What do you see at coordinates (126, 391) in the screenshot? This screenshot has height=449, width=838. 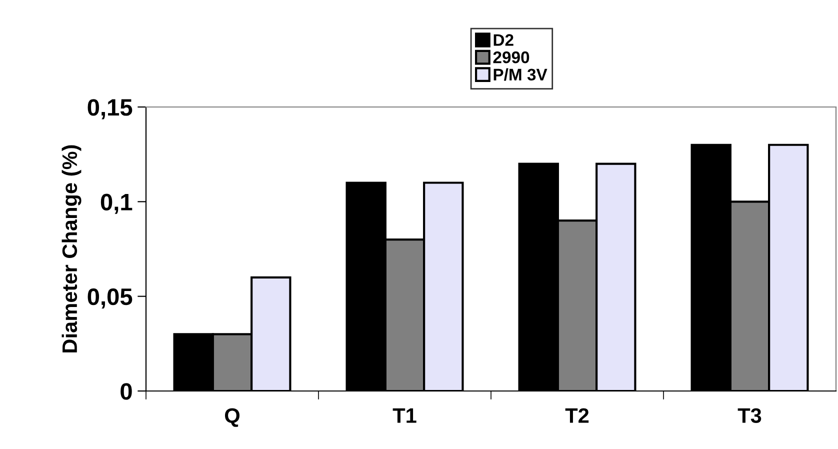 I see `y-tick-label: 0` at bounding box center [126, 391].